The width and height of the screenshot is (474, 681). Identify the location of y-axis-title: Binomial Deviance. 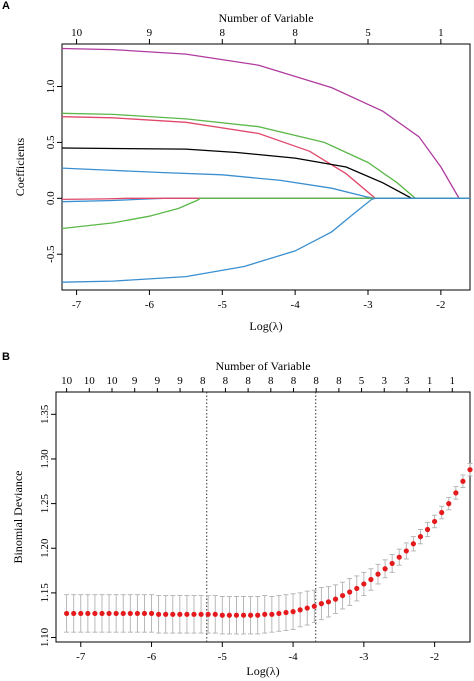
(18, 517).